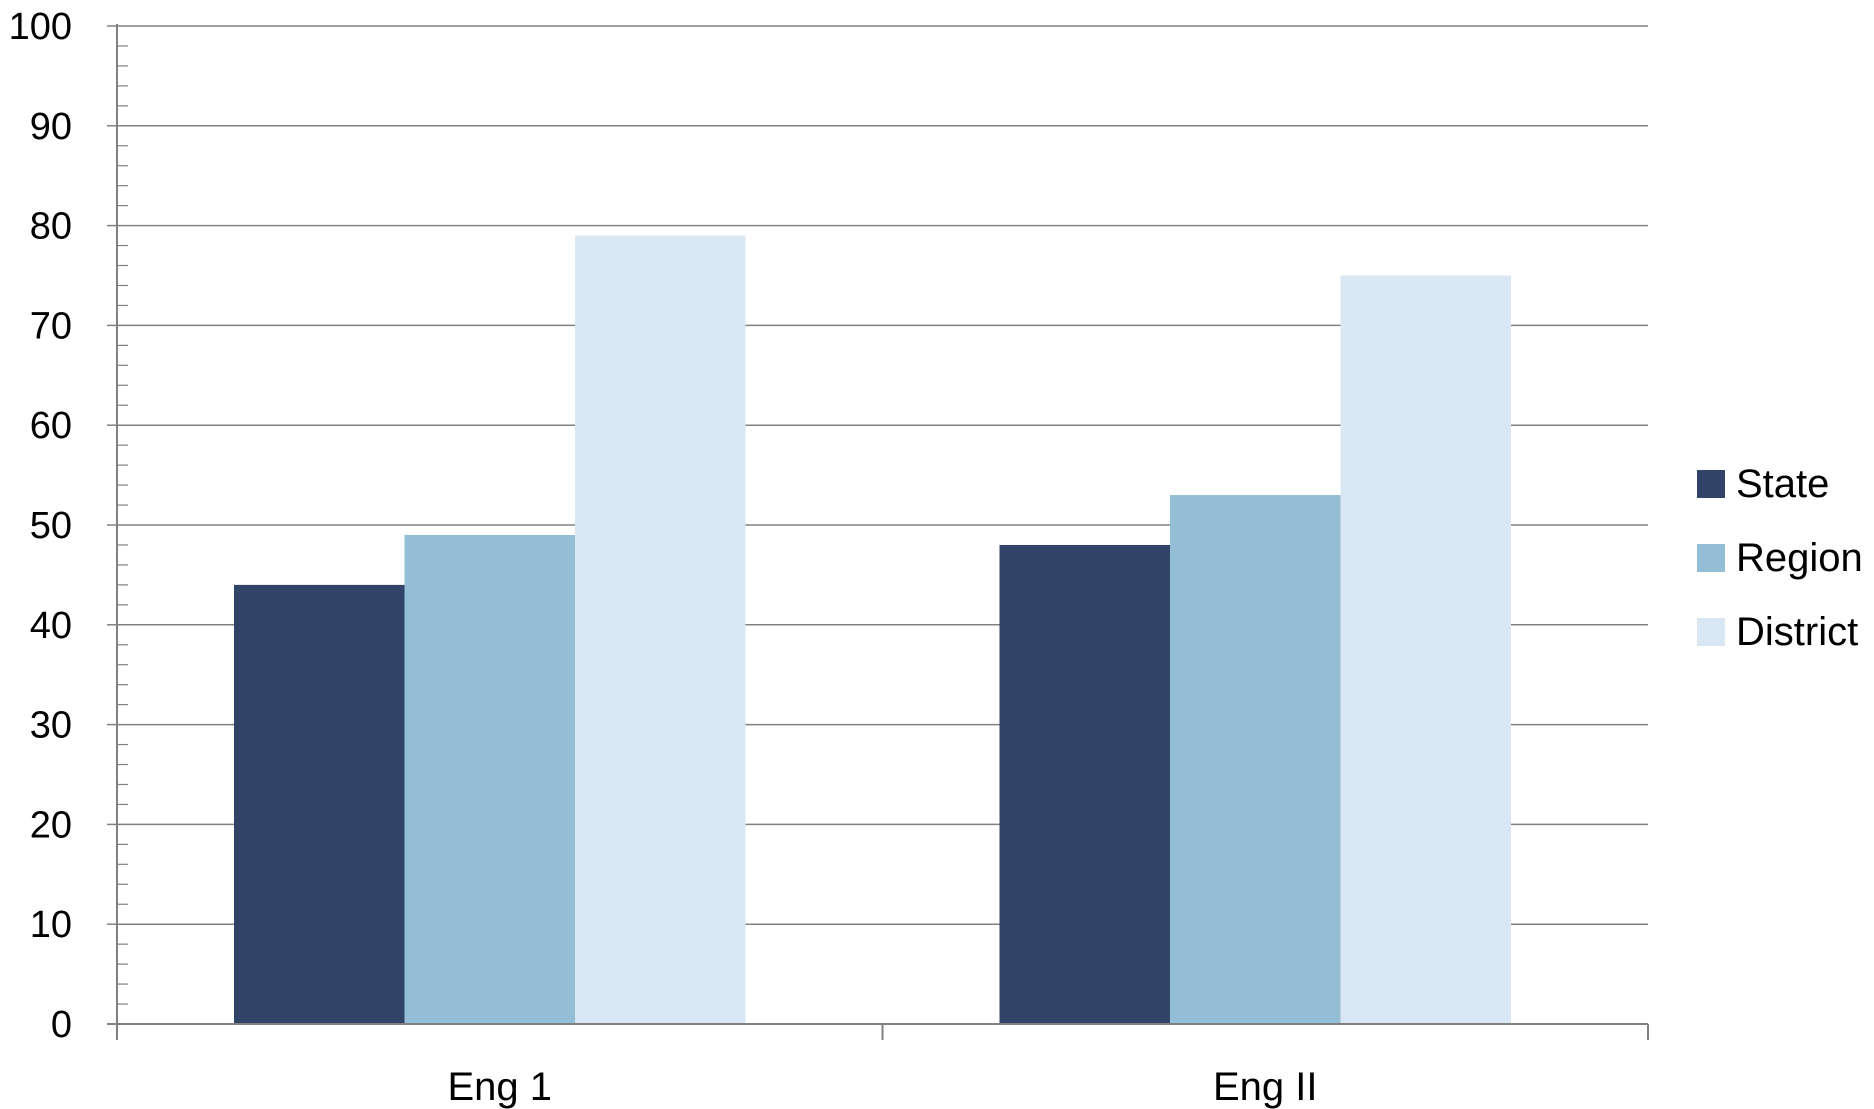  What do you see at coordinates (51, 127) in the screenshot?
I see `y-tick-label: 90` at bounding box center [51, 127].